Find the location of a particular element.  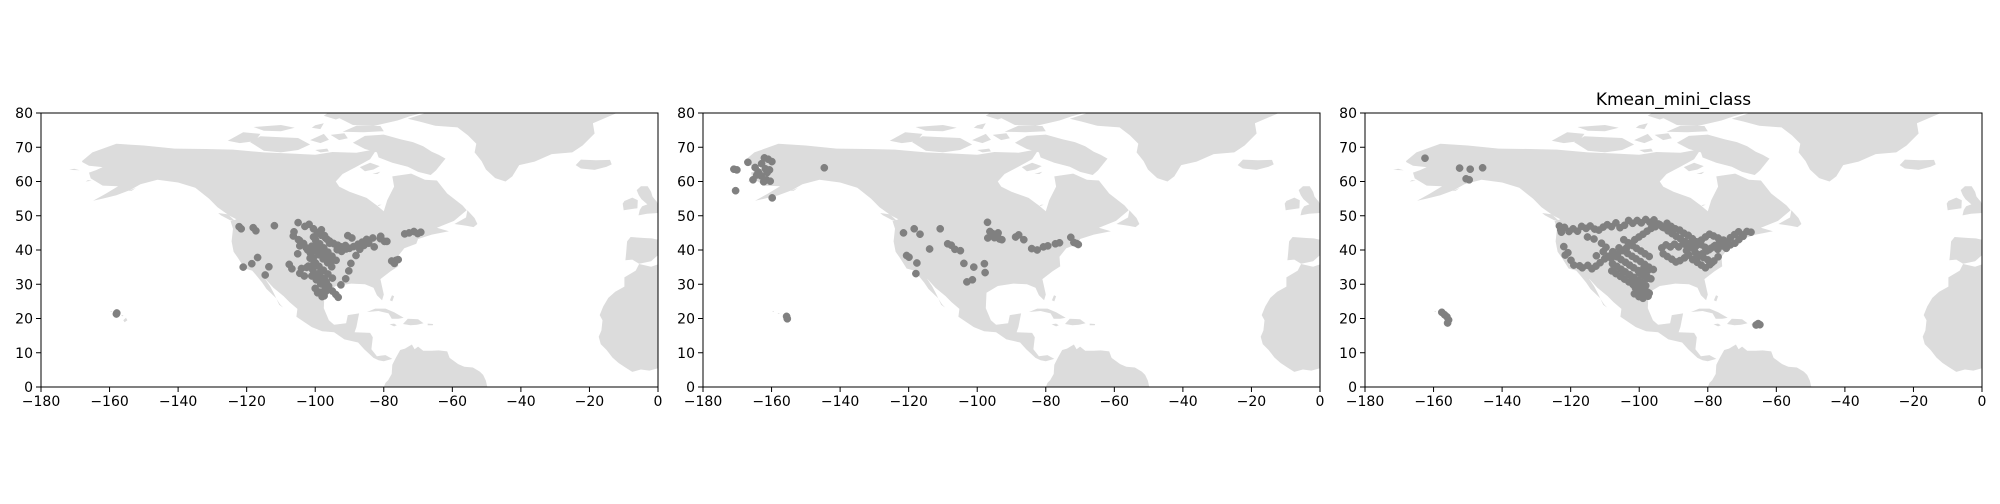

y-tick-label: 60 is located at coordinates (686, 183).